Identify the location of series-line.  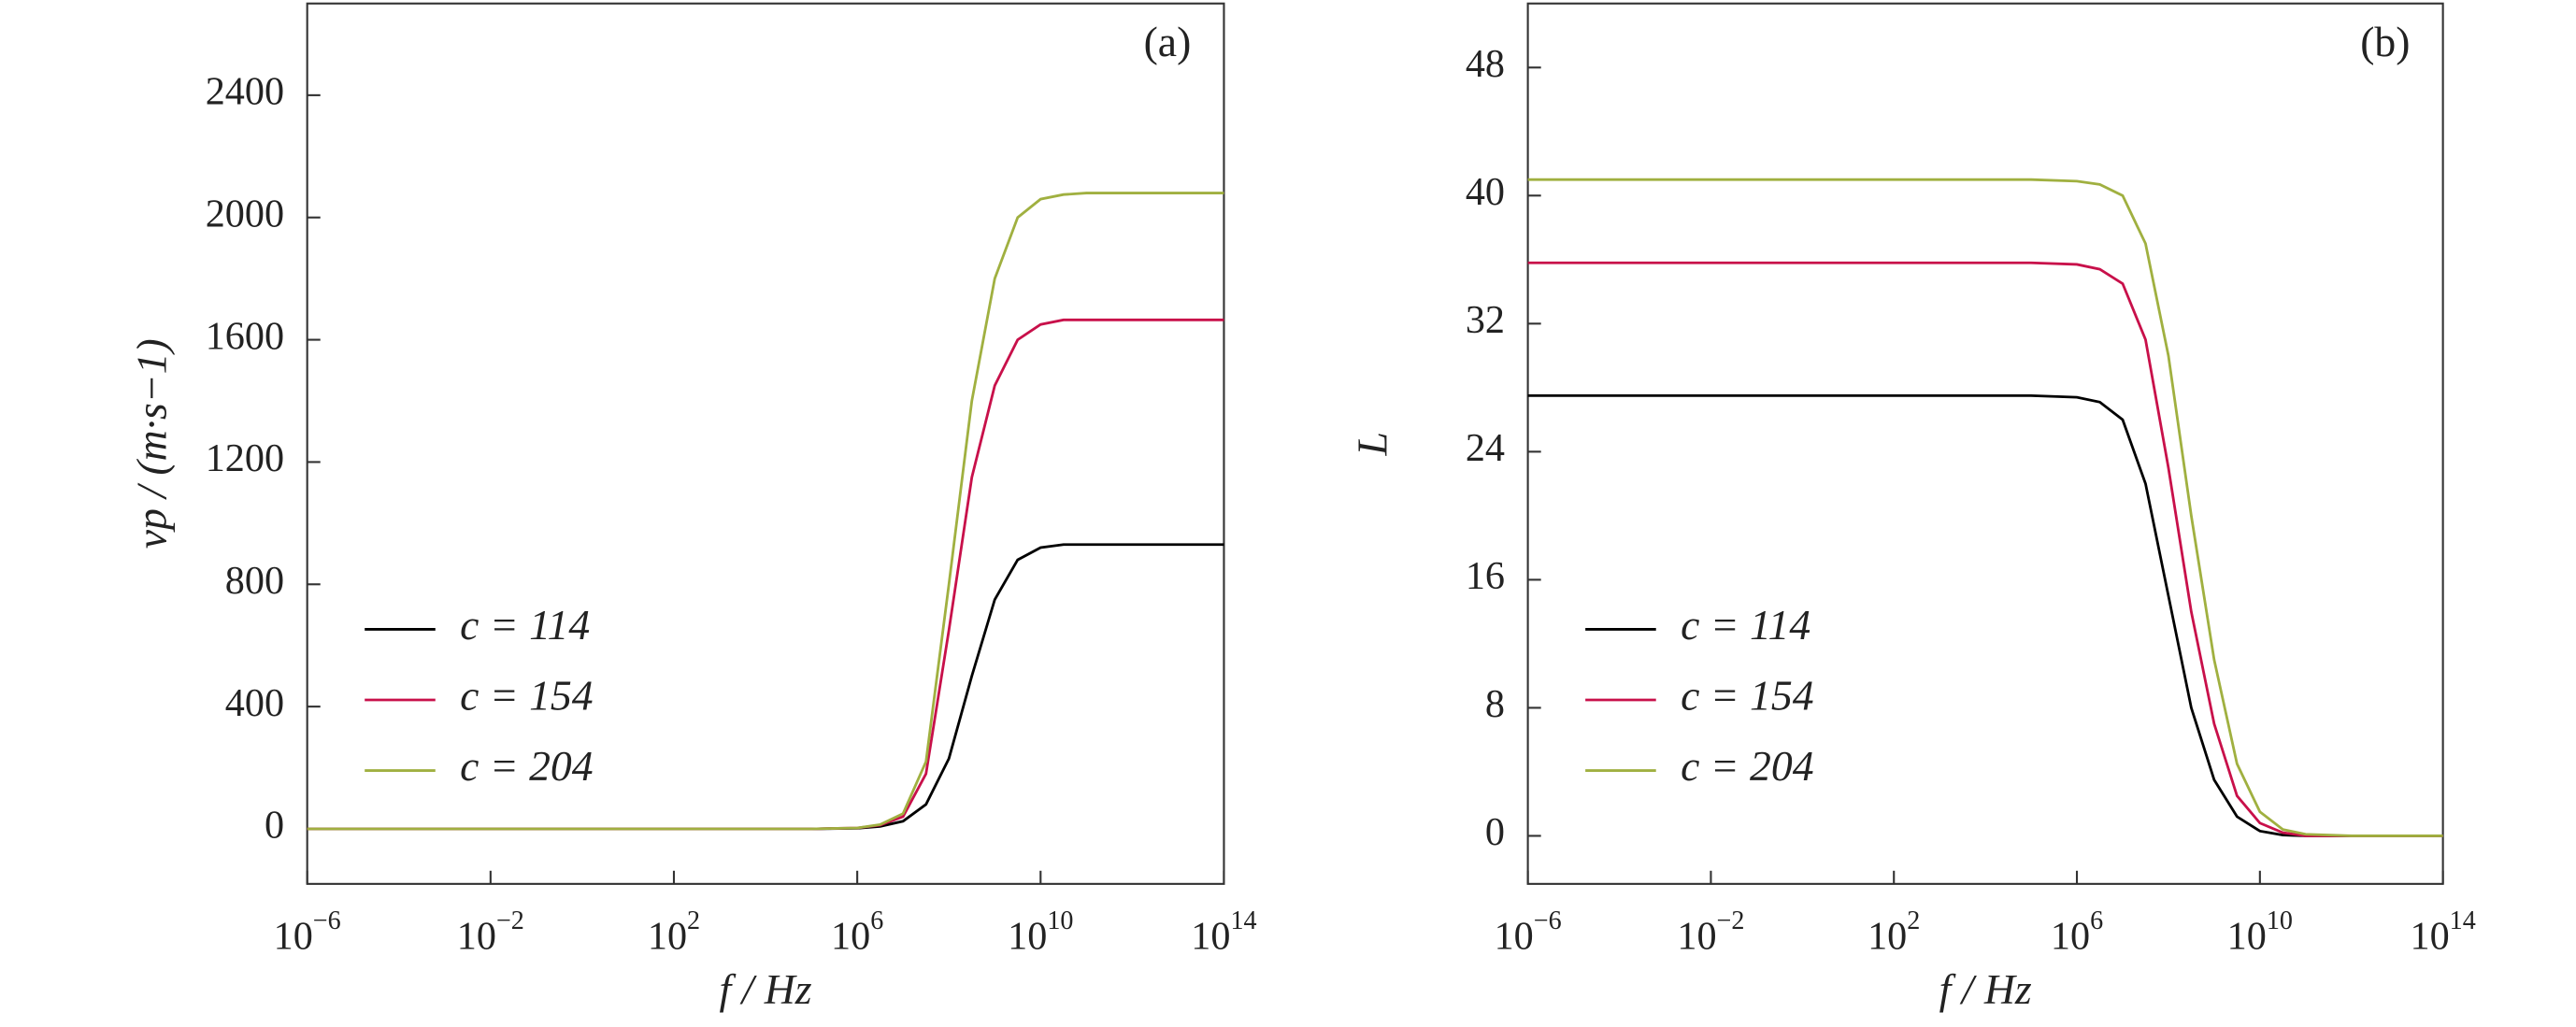
(765, 687).